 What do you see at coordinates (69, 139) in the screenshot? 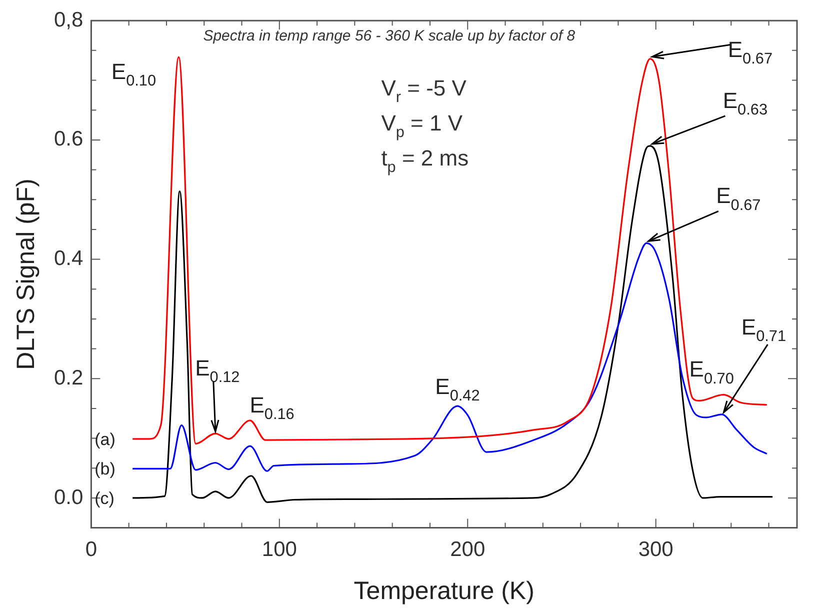
I see `y-tick-label: 0.6` at bounding box center [69, 139].